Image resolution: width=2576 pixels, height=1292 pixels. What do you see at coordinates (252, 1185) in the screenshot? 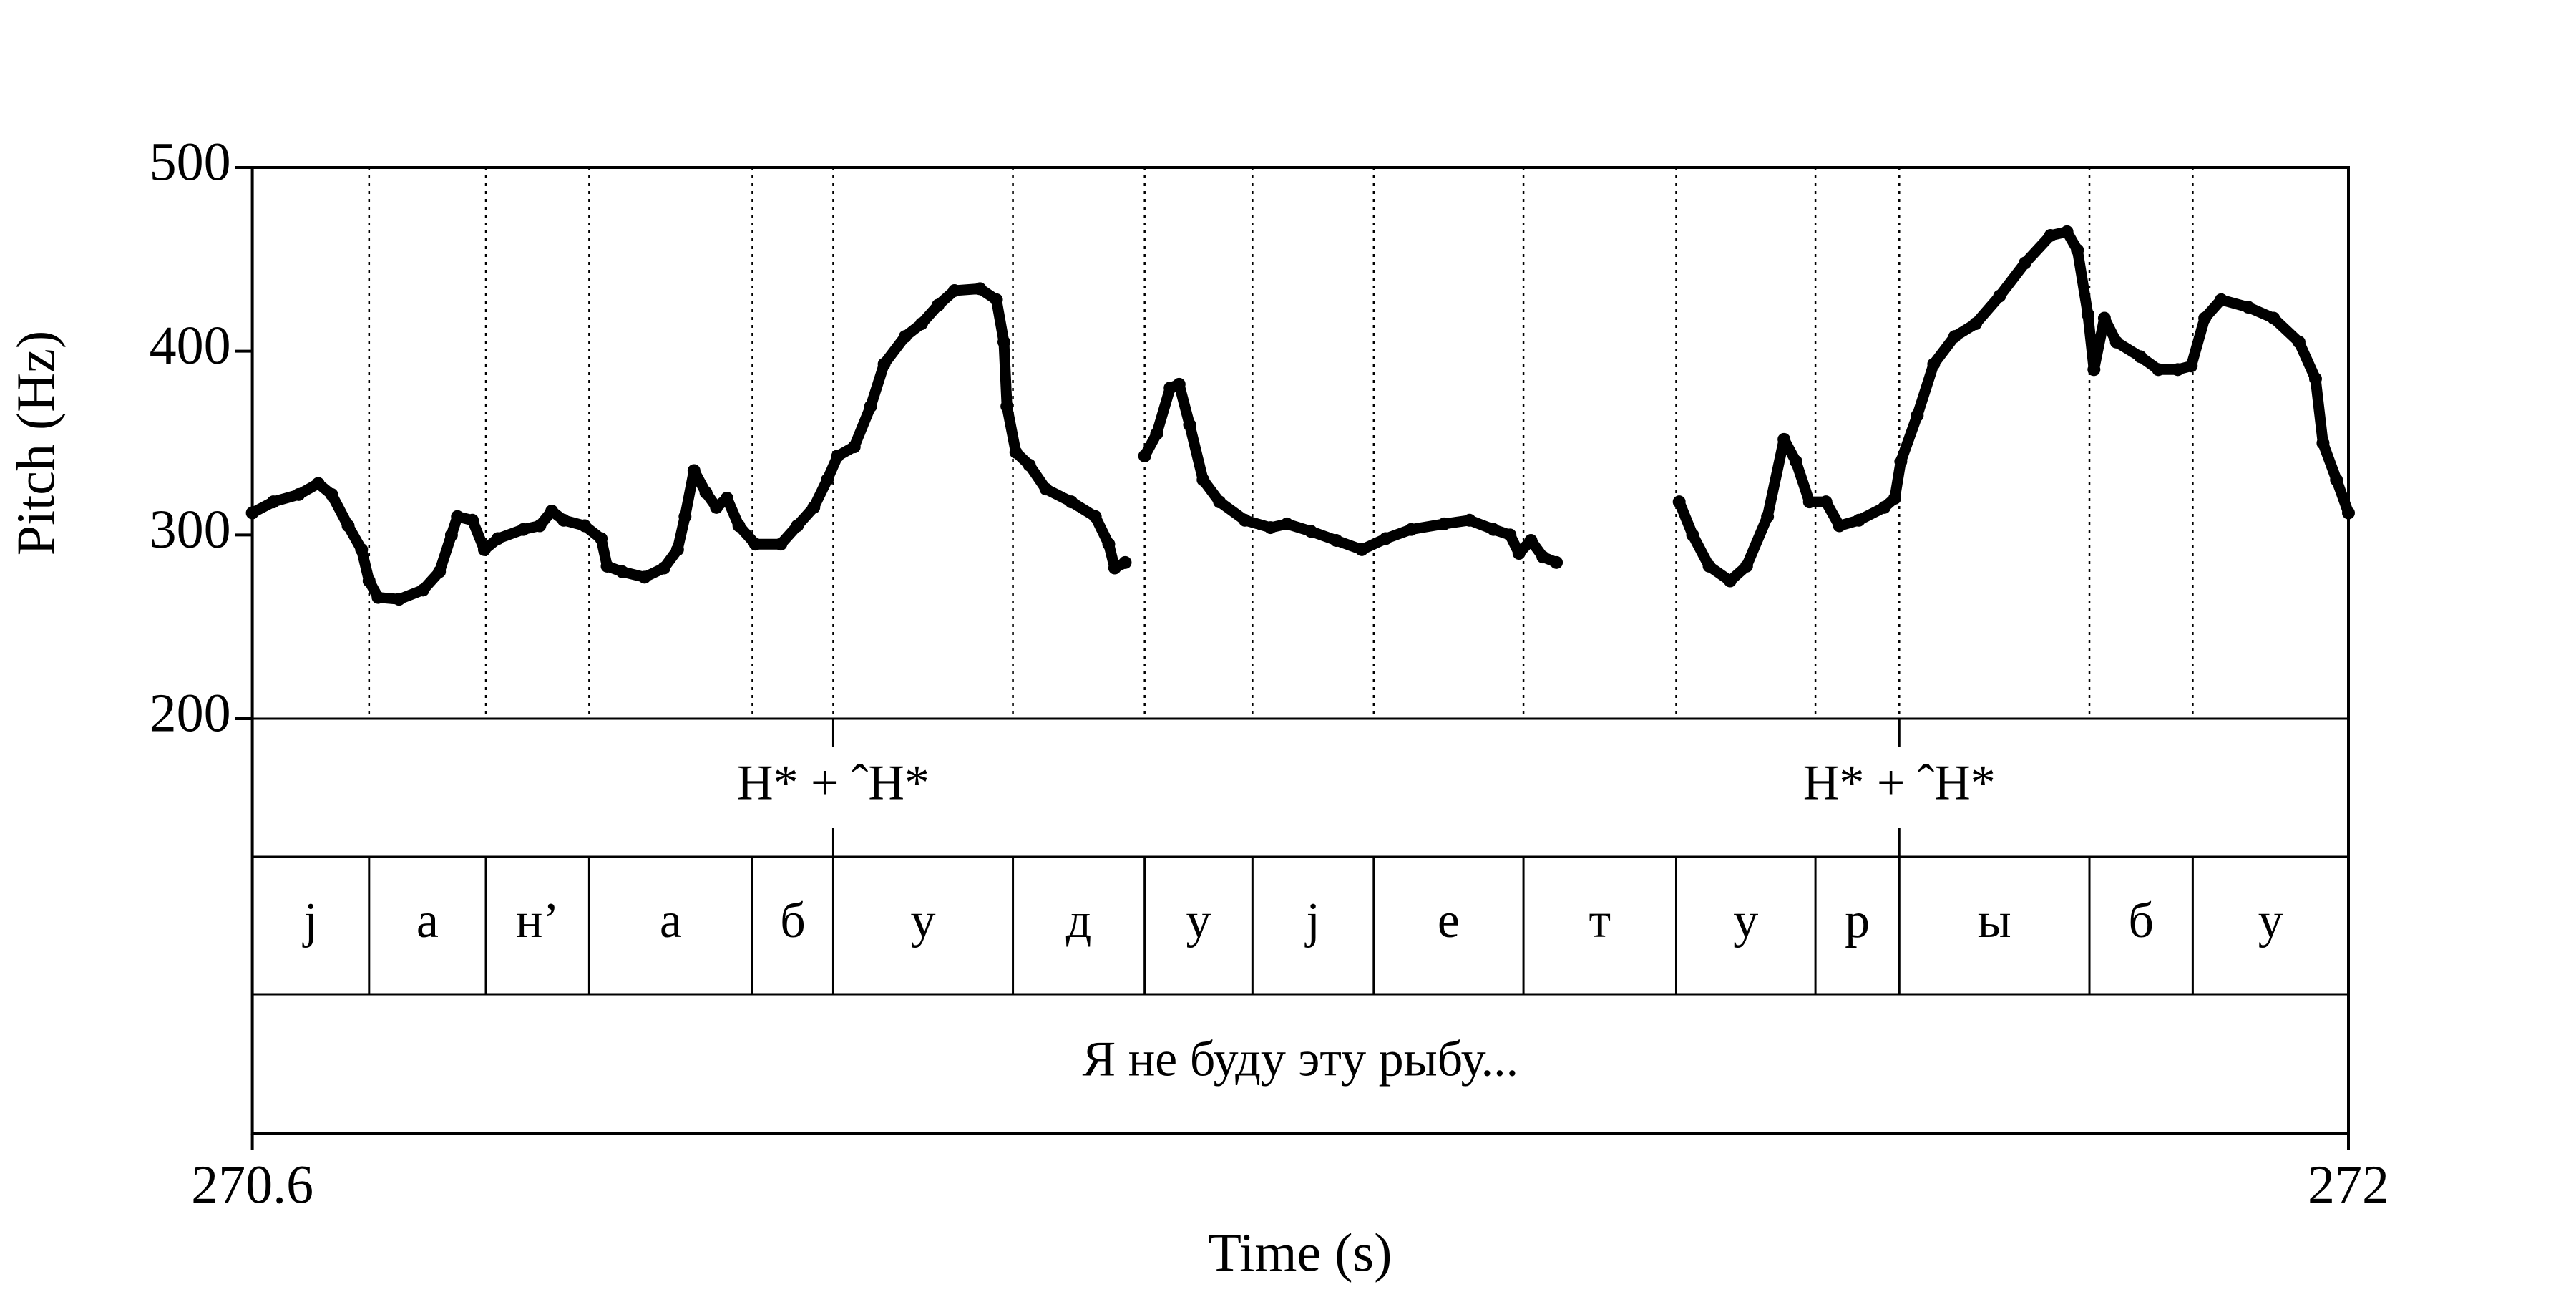
I see `x-tick-label: 270.6` at bounding box center [252, 1185].